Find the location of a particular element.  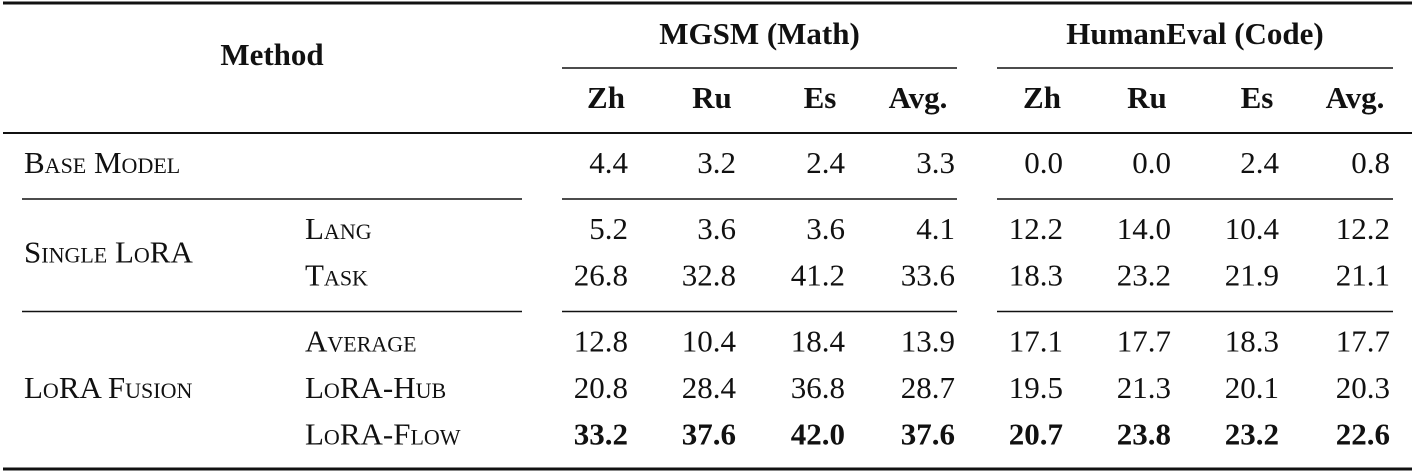

row-label: LoRA-Hub is located at coordinates (375, 387).